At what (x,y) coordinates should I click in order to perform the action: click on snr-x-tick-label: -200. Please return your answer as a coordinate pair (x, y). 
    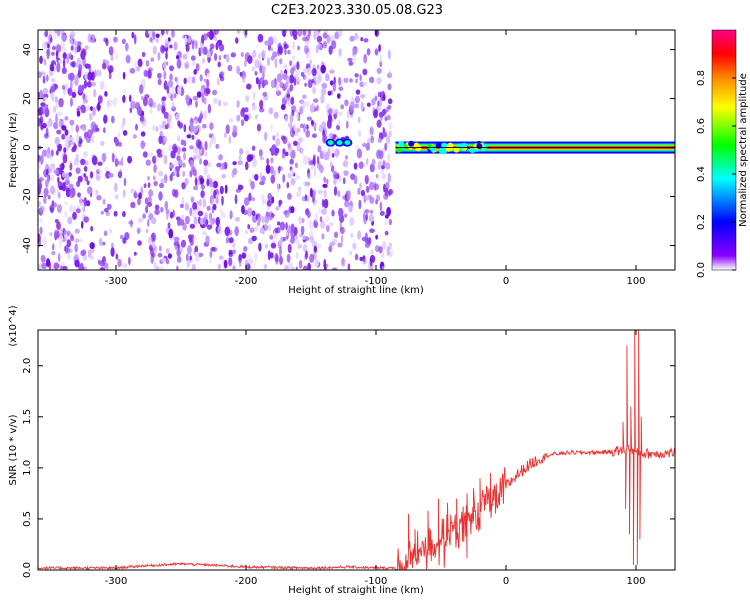
    Looking at the image, I should click on (246, 581).